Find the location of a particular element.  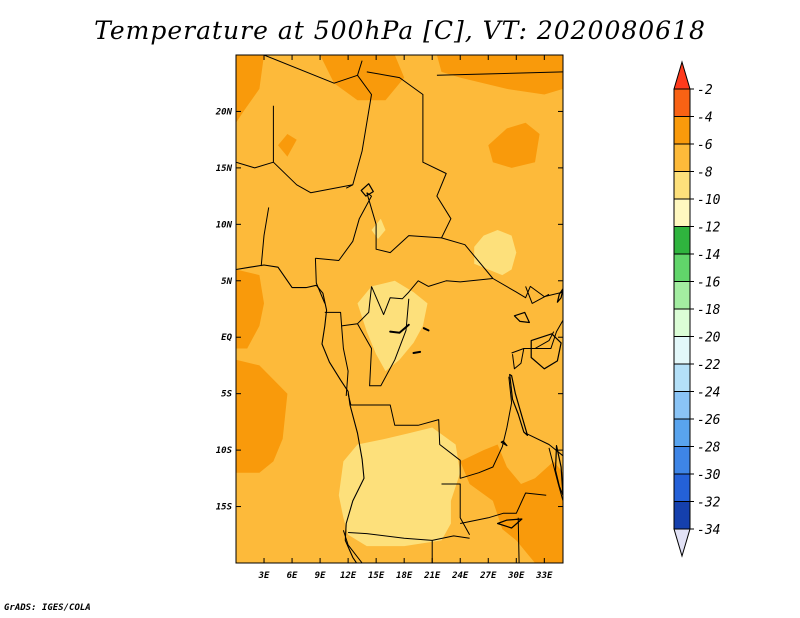

x-tick-label: 21E is located at coordinates (432, 576).